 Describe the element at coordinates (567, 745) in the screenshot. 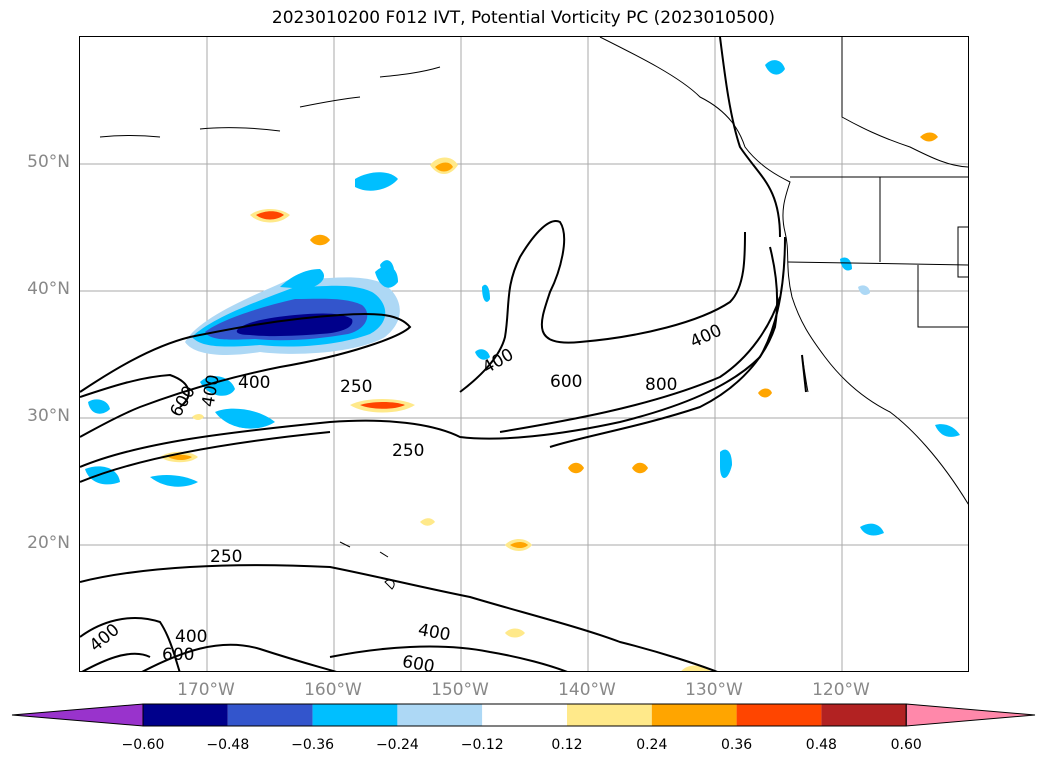

I see `colorbar-tick-label: 0.12` at that location.